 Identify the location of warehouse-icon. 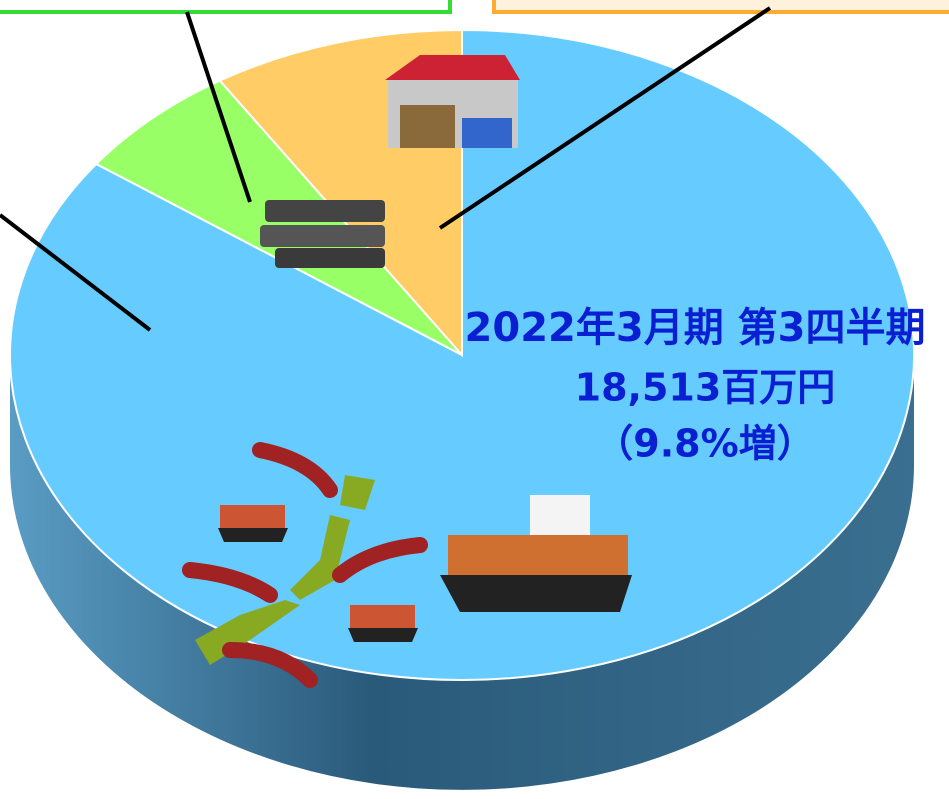
(452, 101).